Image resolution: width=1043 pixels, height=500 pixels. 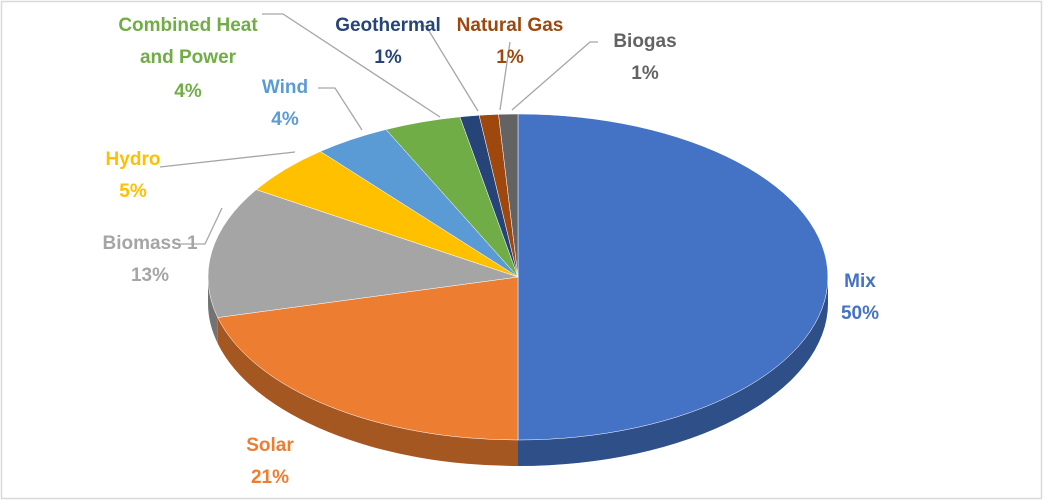 What do you see at coordinates (285, 87) in the screenshot?
I see `data-label-name: Wind` at bounding box center [285, 87].